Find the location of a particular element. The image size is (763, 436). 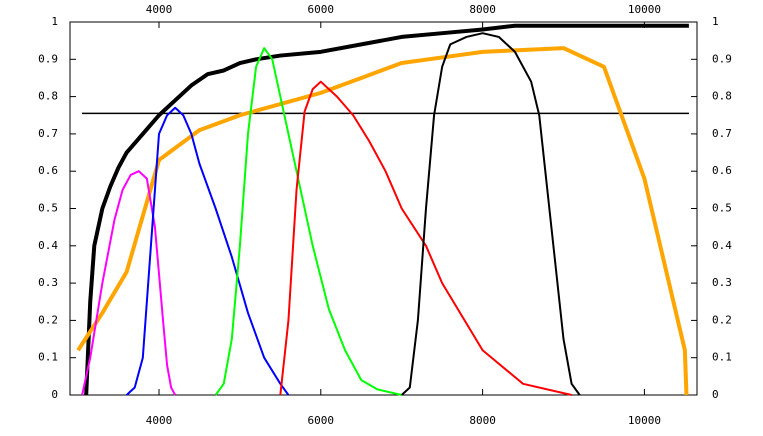

y2-tick-label: 0.3 is located at coordinates (722, 282).